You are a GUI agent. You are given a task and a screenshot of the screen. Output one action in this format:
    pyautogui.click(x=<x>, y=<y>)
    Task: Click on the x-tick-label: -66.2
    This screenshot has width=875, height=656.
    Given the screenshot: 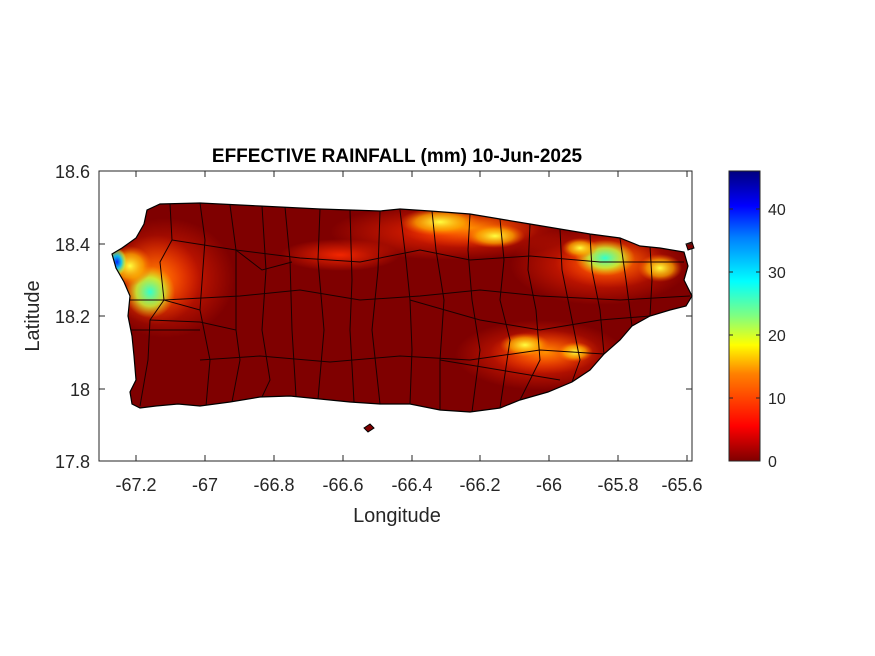 What is the action you would take?
    pyautogui.click(x=479, y=485)
    